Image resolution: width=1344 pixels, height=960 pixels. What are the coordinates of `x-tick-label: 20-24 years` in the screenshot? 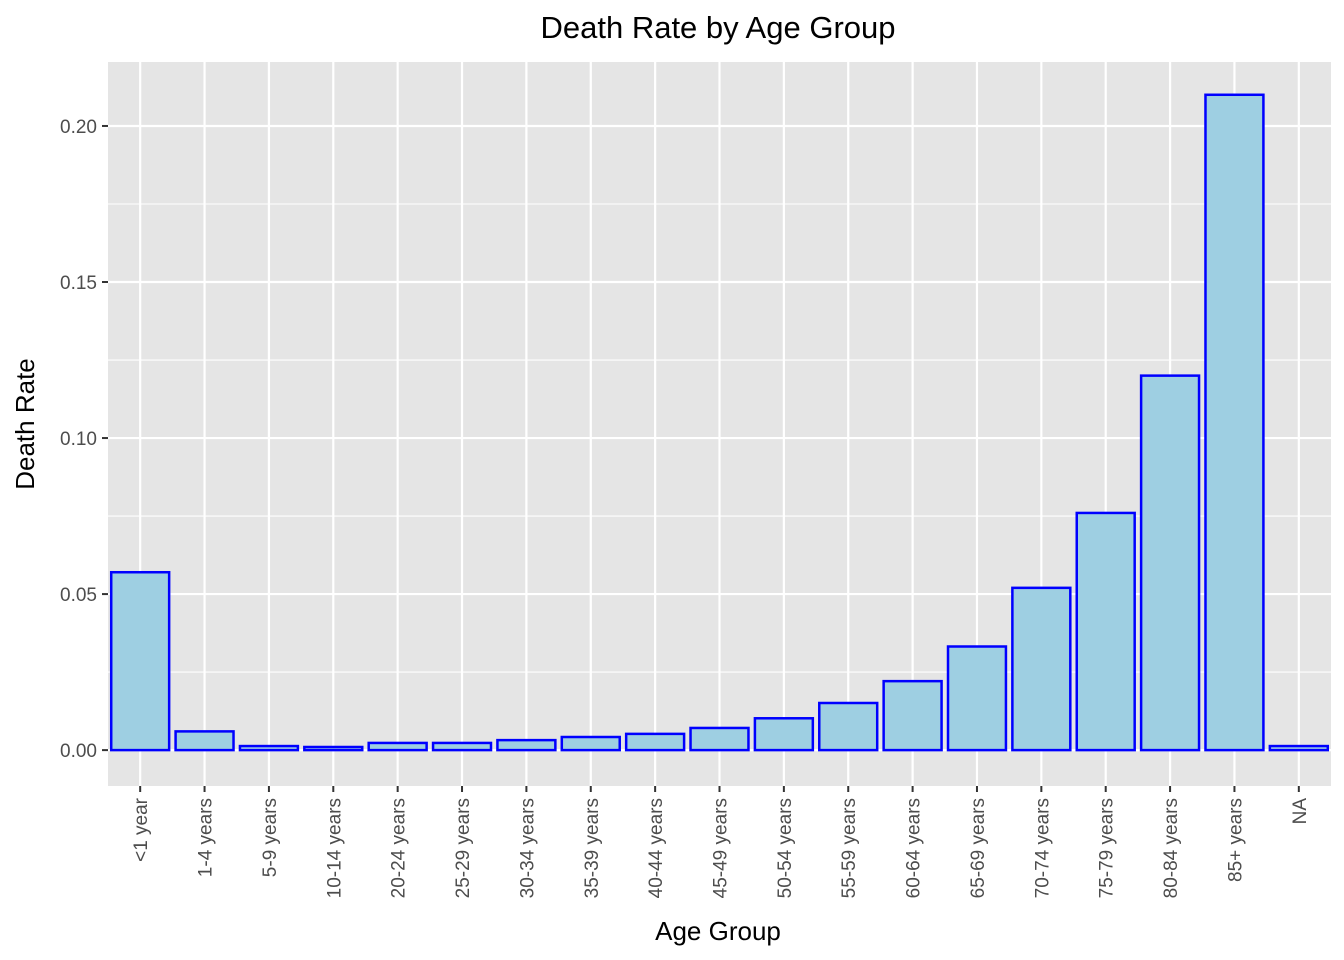 It's located at (399, 848).